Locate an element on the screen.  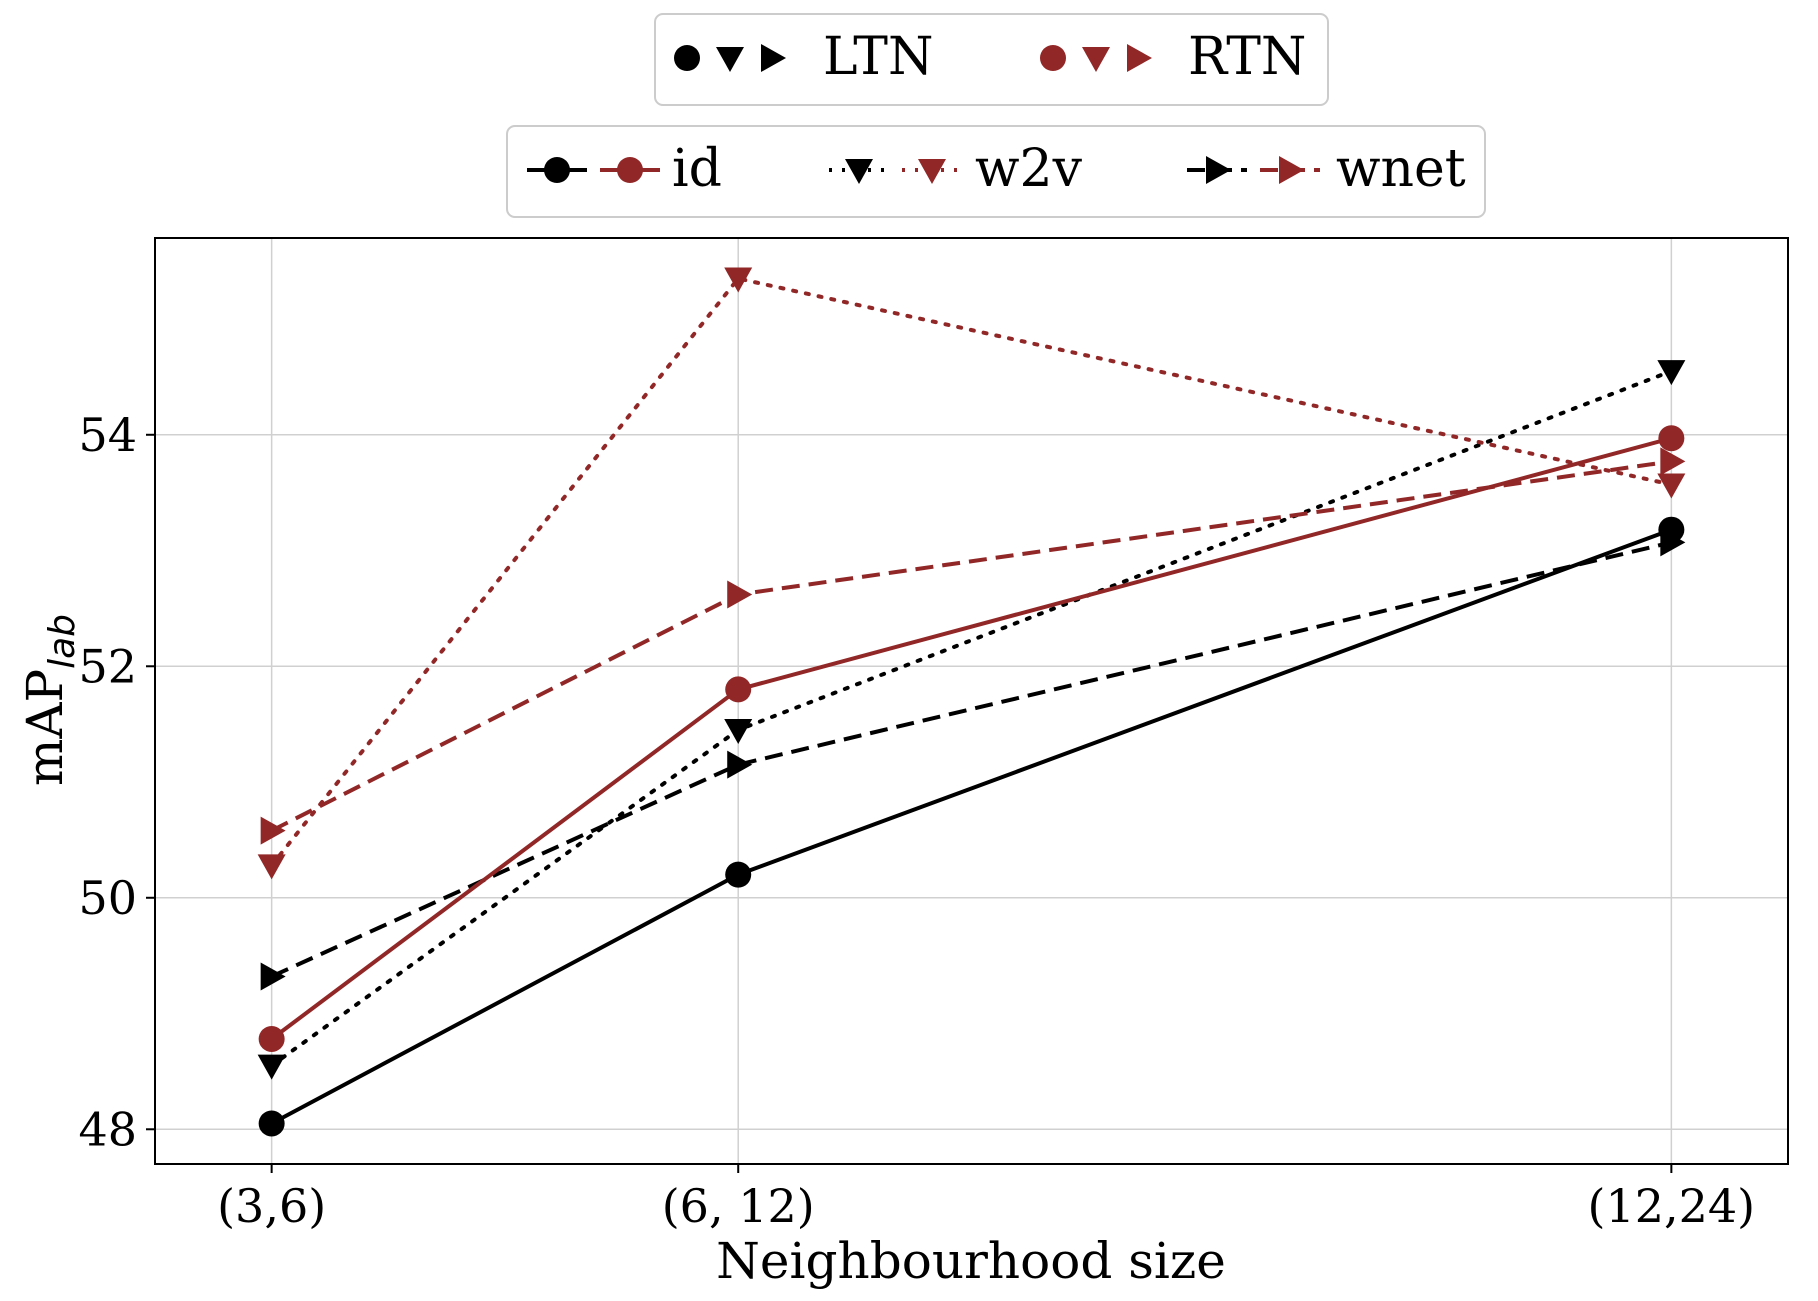
legend-ltn-label: LTN is located at coordinates (878, 57).